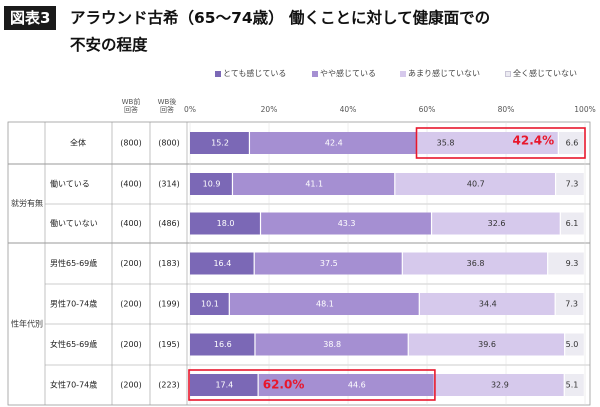 The image size is (600, 407). What do you see at coordinates (572, 344) in the screenshot?
I see `data-label: 5.0` at bounding box center [572, 344].